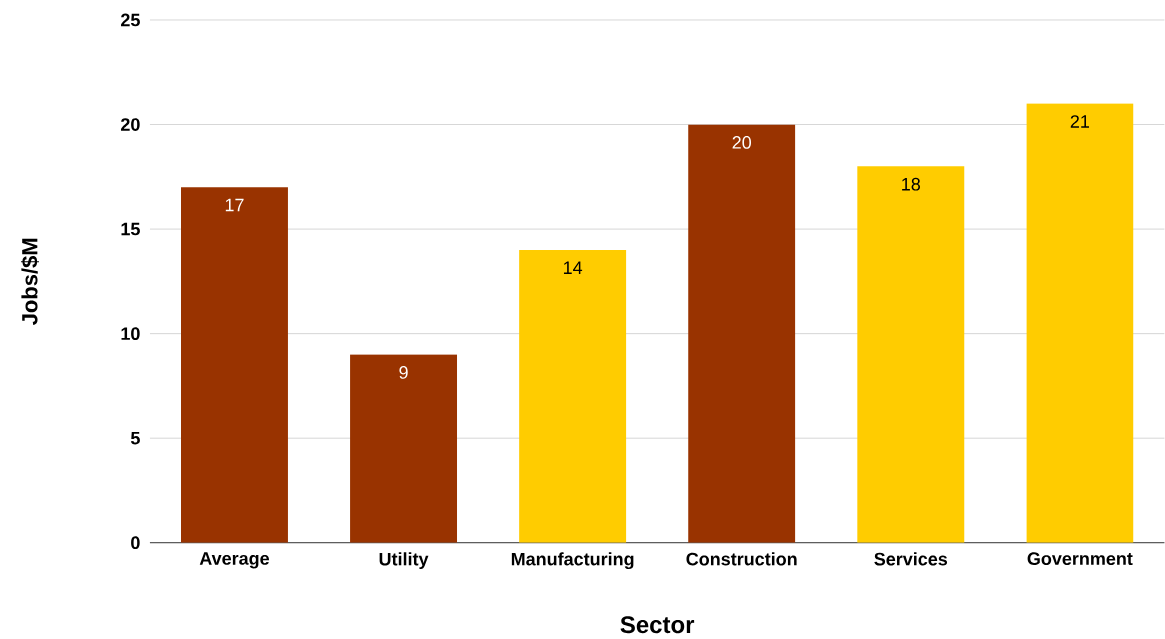 The image size is (1165, 639). Describe the element at coordinates (130, 229) in the screenshot. I see `y-tick-label: 15` at that location.